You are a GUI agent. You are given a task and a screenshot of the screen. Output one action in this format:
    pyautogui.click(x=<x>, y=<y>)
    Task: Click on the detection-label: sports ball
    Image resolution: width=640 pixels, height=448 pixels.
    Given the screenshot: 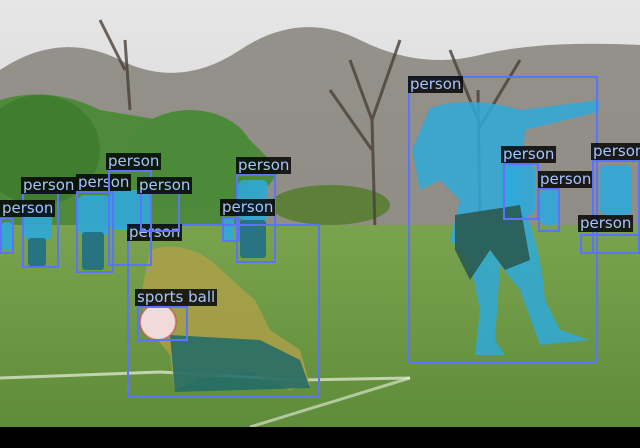 What is the action you would take?
    pyautogui.click(x=176, y=297)
    